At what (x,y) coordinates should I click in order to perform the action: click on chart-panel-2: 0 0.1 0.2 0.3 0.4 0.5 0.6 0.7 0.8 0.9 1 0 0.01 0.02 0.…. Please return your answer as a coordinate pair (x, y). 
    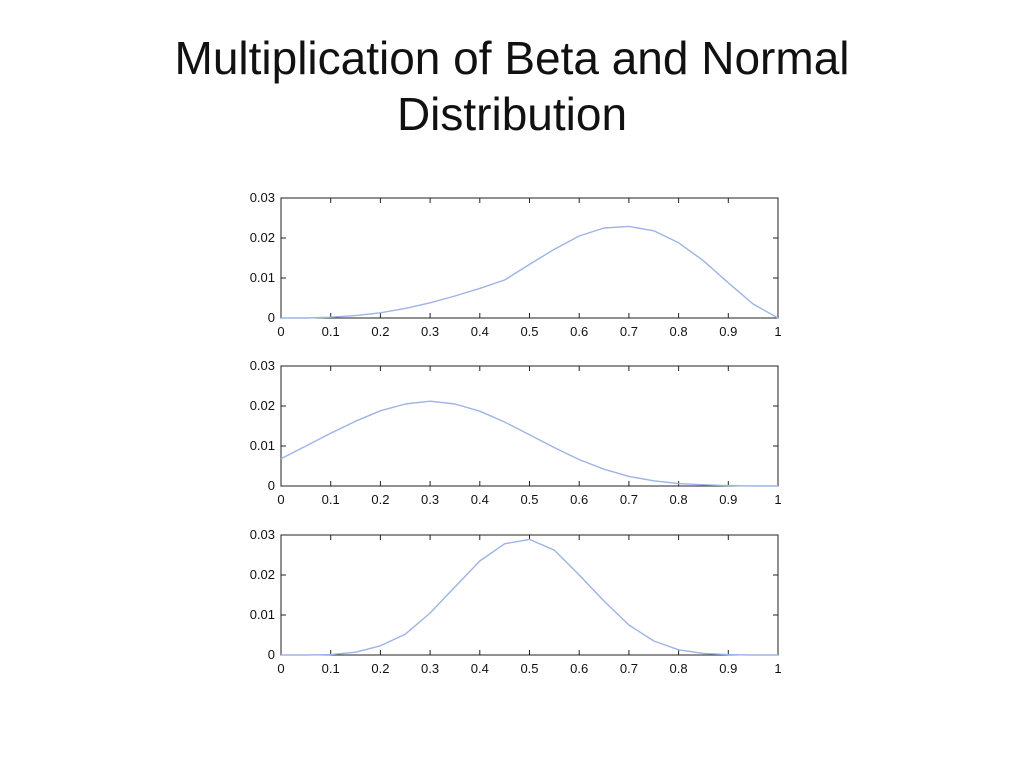
    Looking at the image, I should click on (516, 432).